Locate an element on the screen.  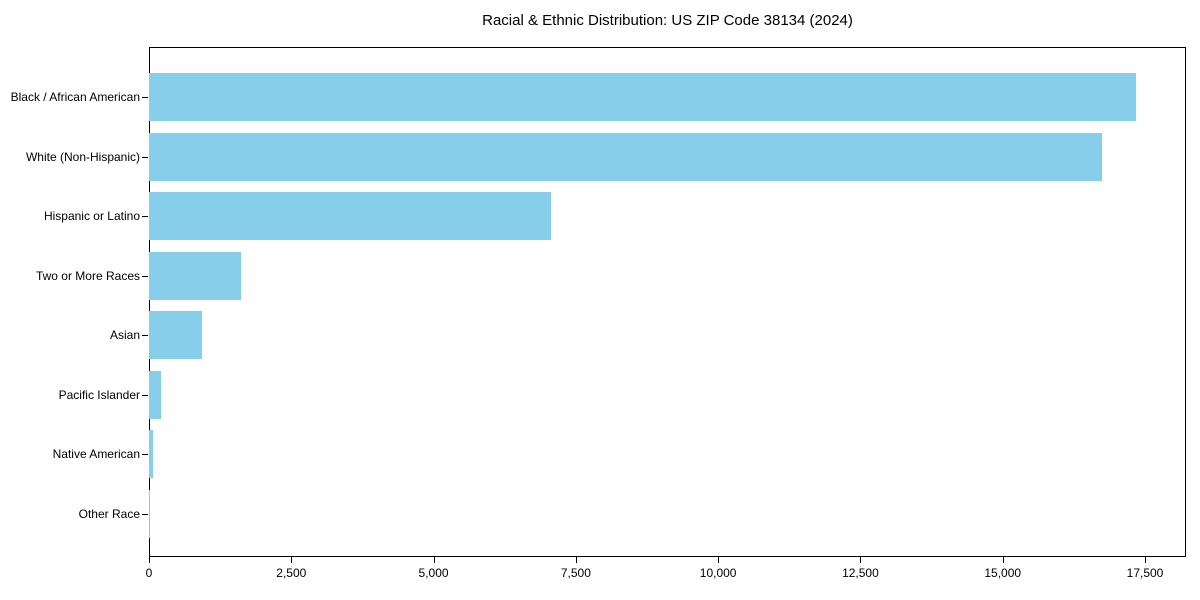
y-tick-label: Native American is located at coordinates (96, 454).